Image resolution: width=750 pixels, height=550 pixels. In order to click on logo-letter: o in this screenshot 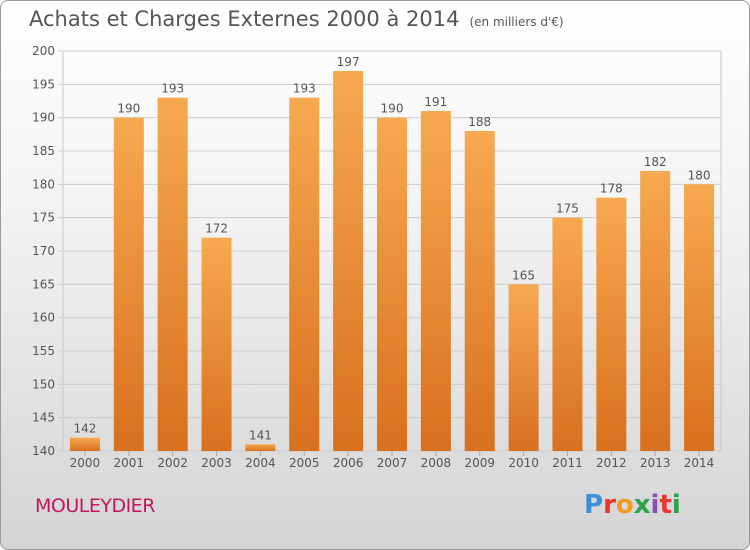, I will do `click(624, 505)`.